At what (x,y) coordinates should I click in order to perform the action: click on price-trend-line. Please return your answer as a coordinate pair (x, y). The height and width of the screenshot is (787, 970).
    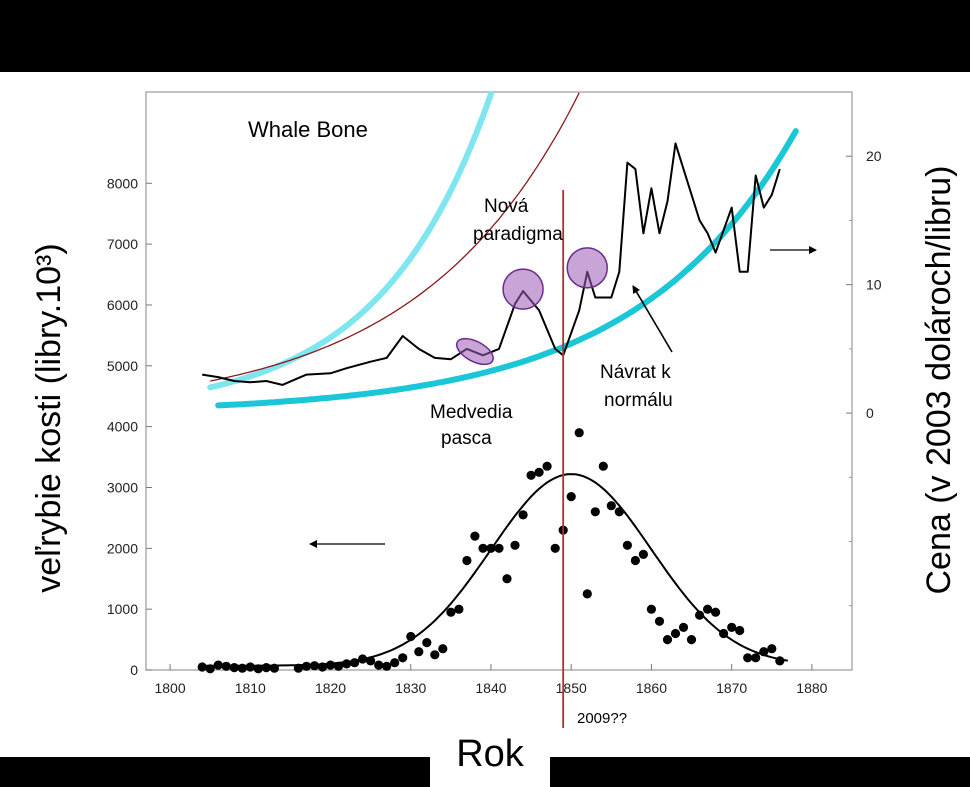
    Looking at the image, I should click on (395, 237).